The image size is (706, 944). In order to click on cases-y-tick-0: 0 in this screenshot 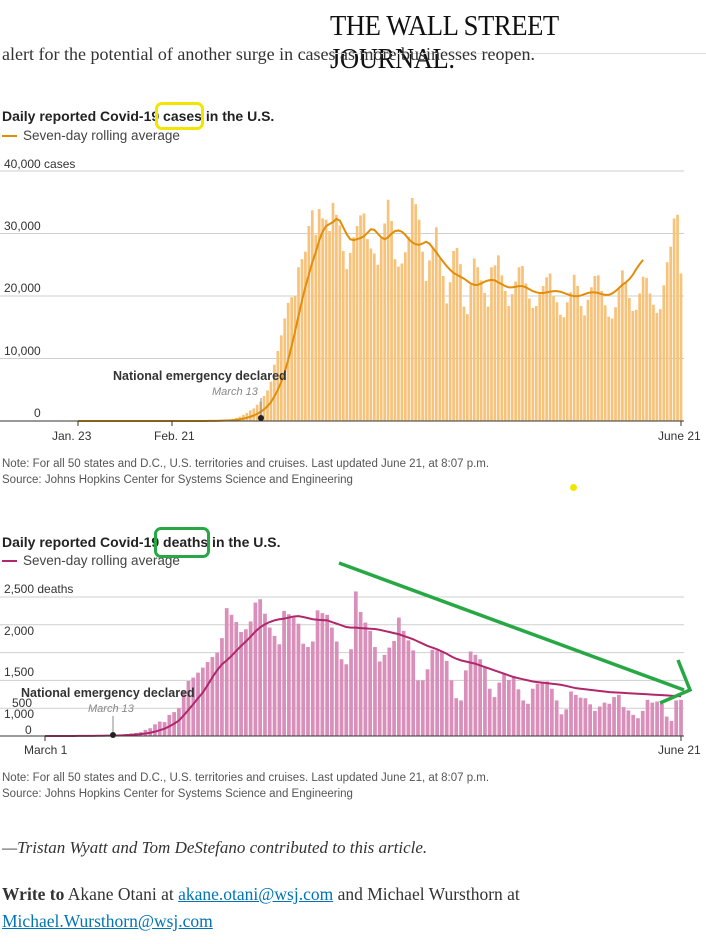, I will do `click(37, 413)`.